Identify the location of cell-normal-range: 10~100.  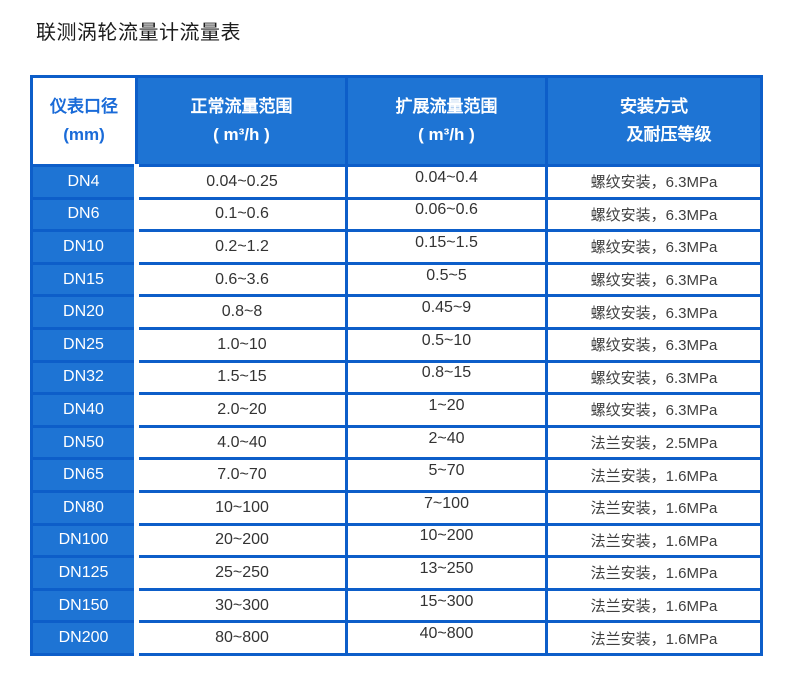
(241, 507).